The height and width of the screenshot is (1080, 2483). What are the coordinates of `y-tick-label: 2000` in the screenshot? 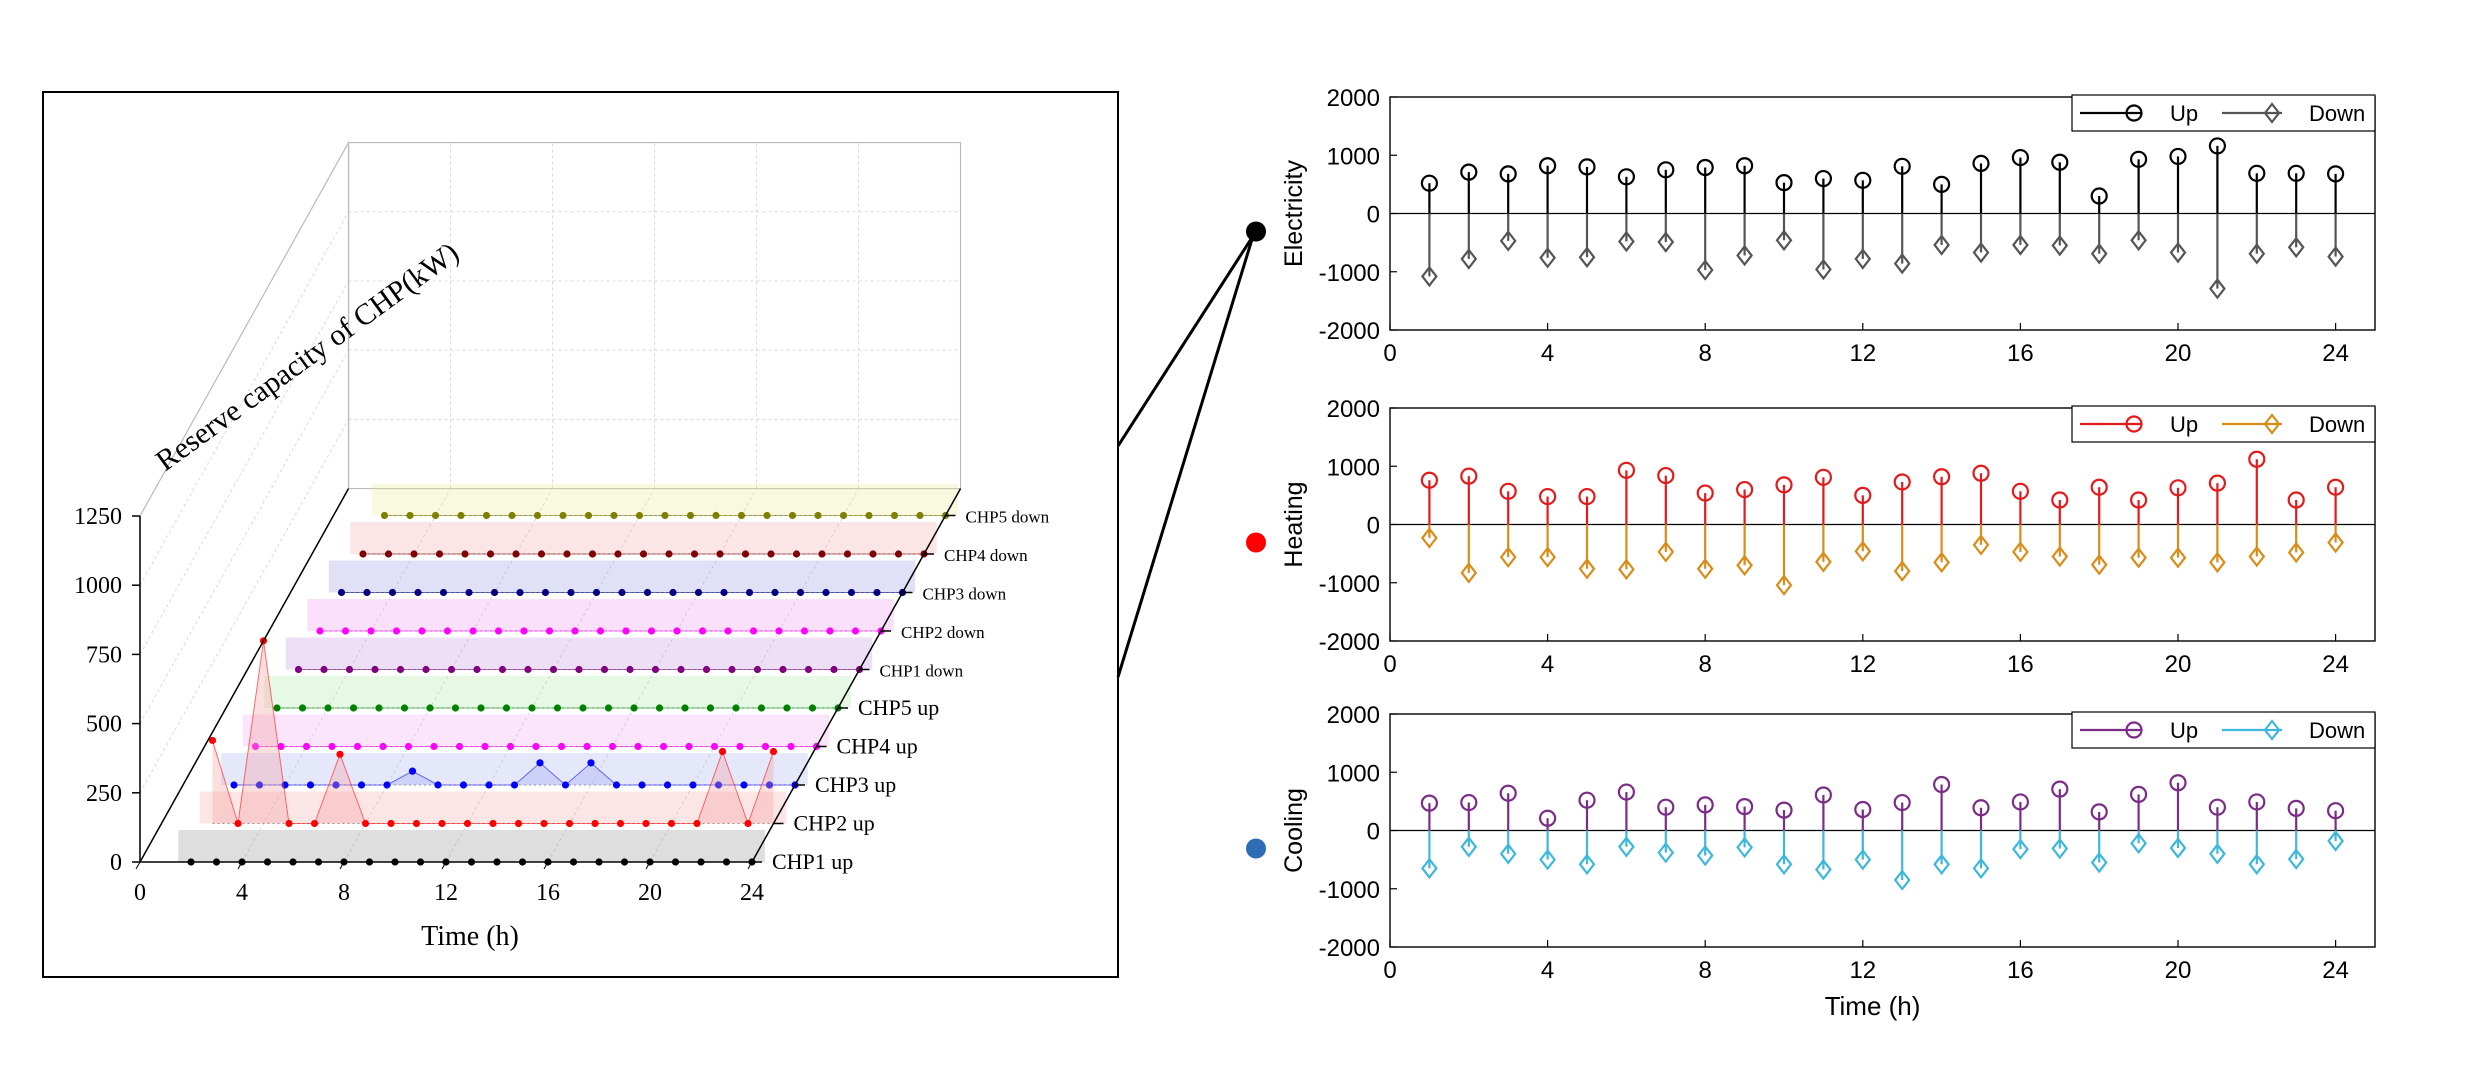 It's located at (1353, 409).